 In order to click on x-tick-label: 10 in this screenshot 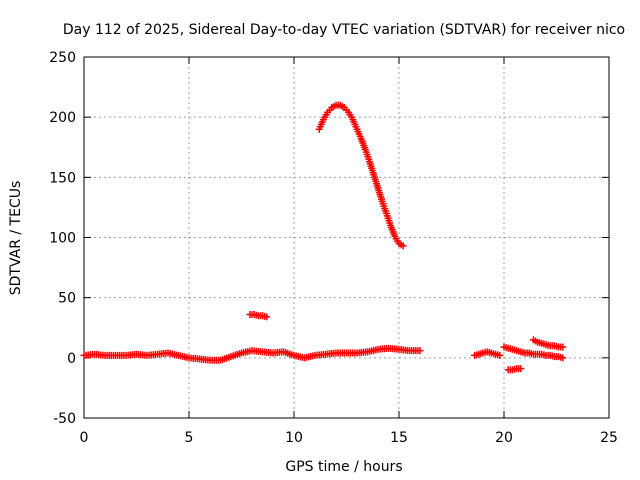, I will do `click(294, 438)`.